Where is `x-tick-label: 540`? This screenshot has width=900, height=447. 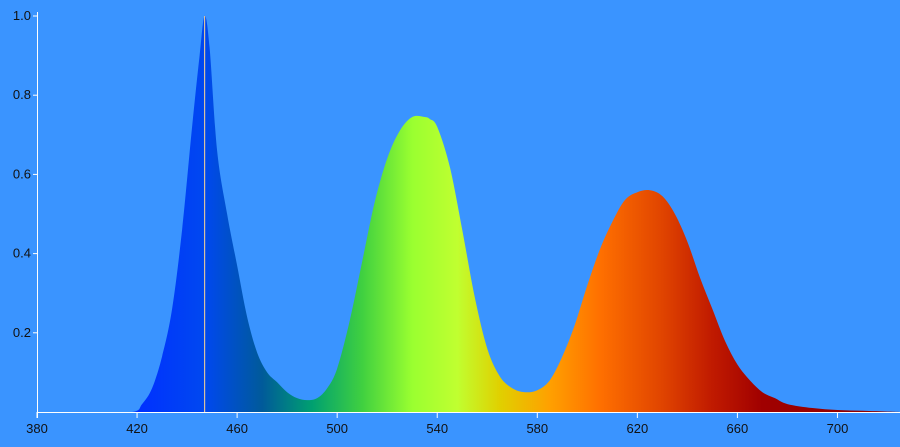 x-tick-label: 540 is located at coordinates (437, 428).